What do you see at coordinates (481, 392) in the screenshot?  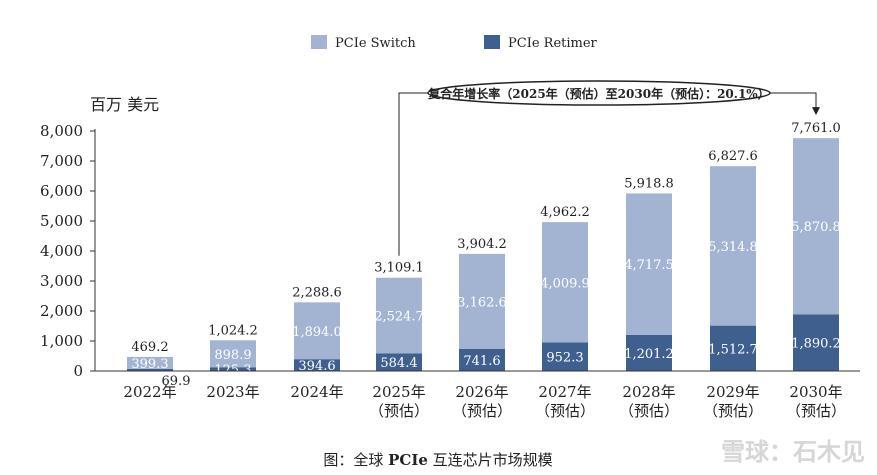 I see `x-tick-label: 2026年` at bounding box center [481, 392].